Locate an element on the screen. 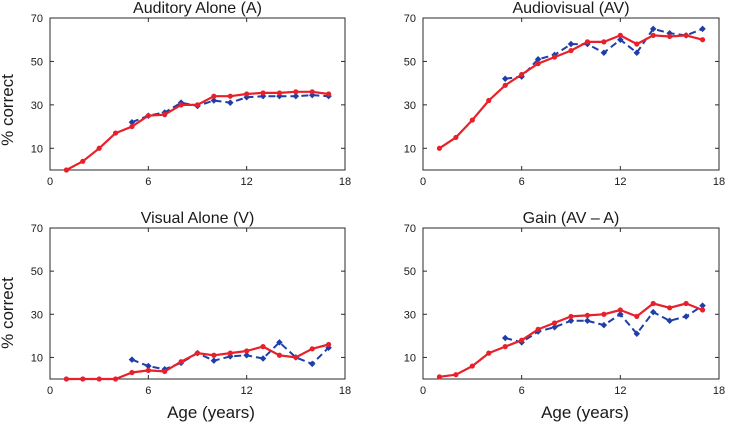 This screenshot has height=425, width=737. series-line-observed is located at coordinates (230, 109).